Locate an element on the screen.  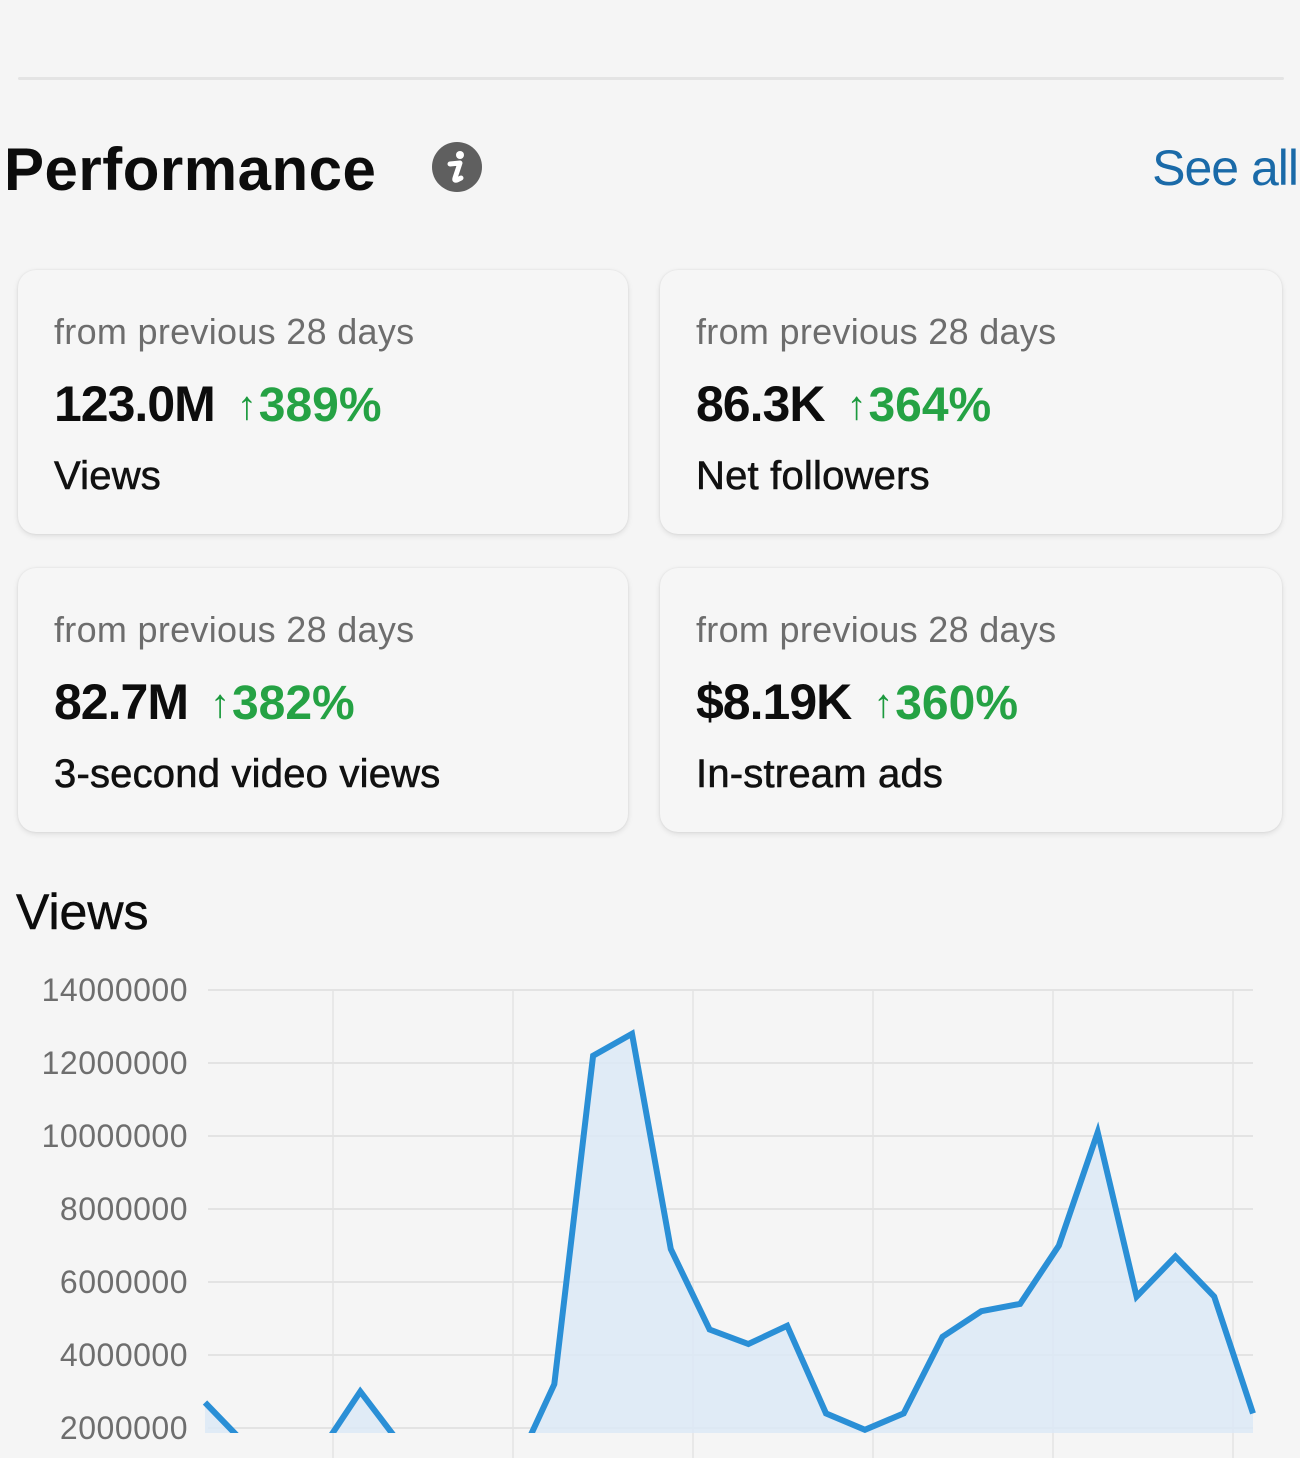
y-tick-label: 6000000 is located at coordinates (123, 1282).